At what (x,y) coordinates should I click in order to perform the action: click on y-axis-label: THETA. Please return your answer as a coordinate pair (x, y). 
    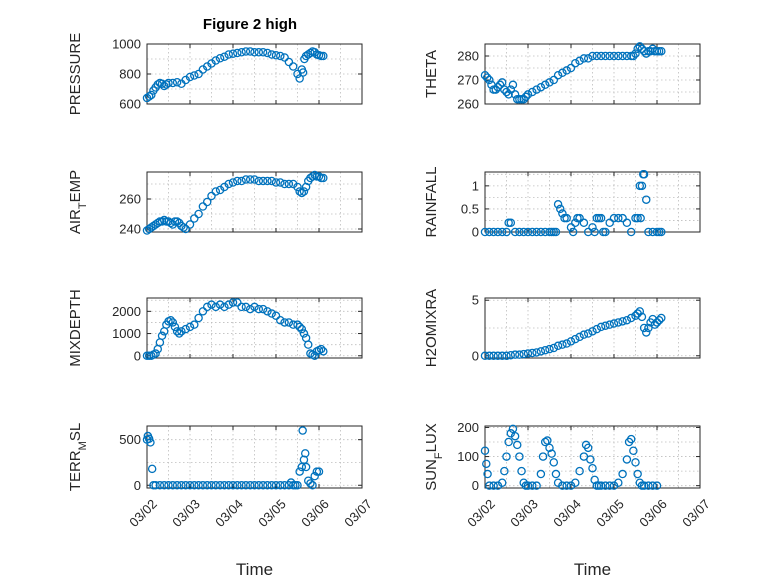
    Looking at the image, I should click on (431, 74).